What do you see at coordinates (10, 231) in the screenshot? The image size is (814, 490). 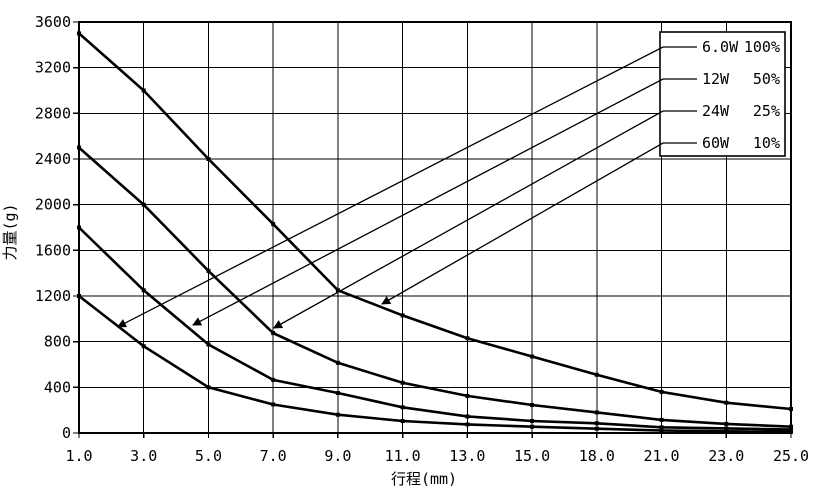 I see `y-axis-title: 力量(g)` at bounding box center [10, 231].